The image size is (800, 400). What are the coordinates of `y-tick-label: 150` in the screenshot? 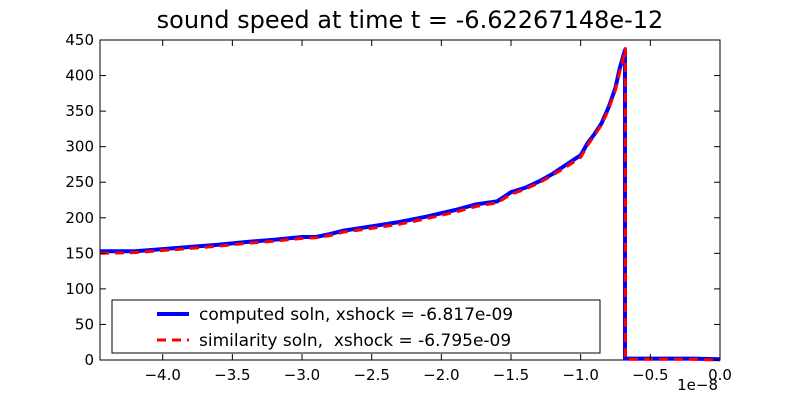 It's located at (79, 253).